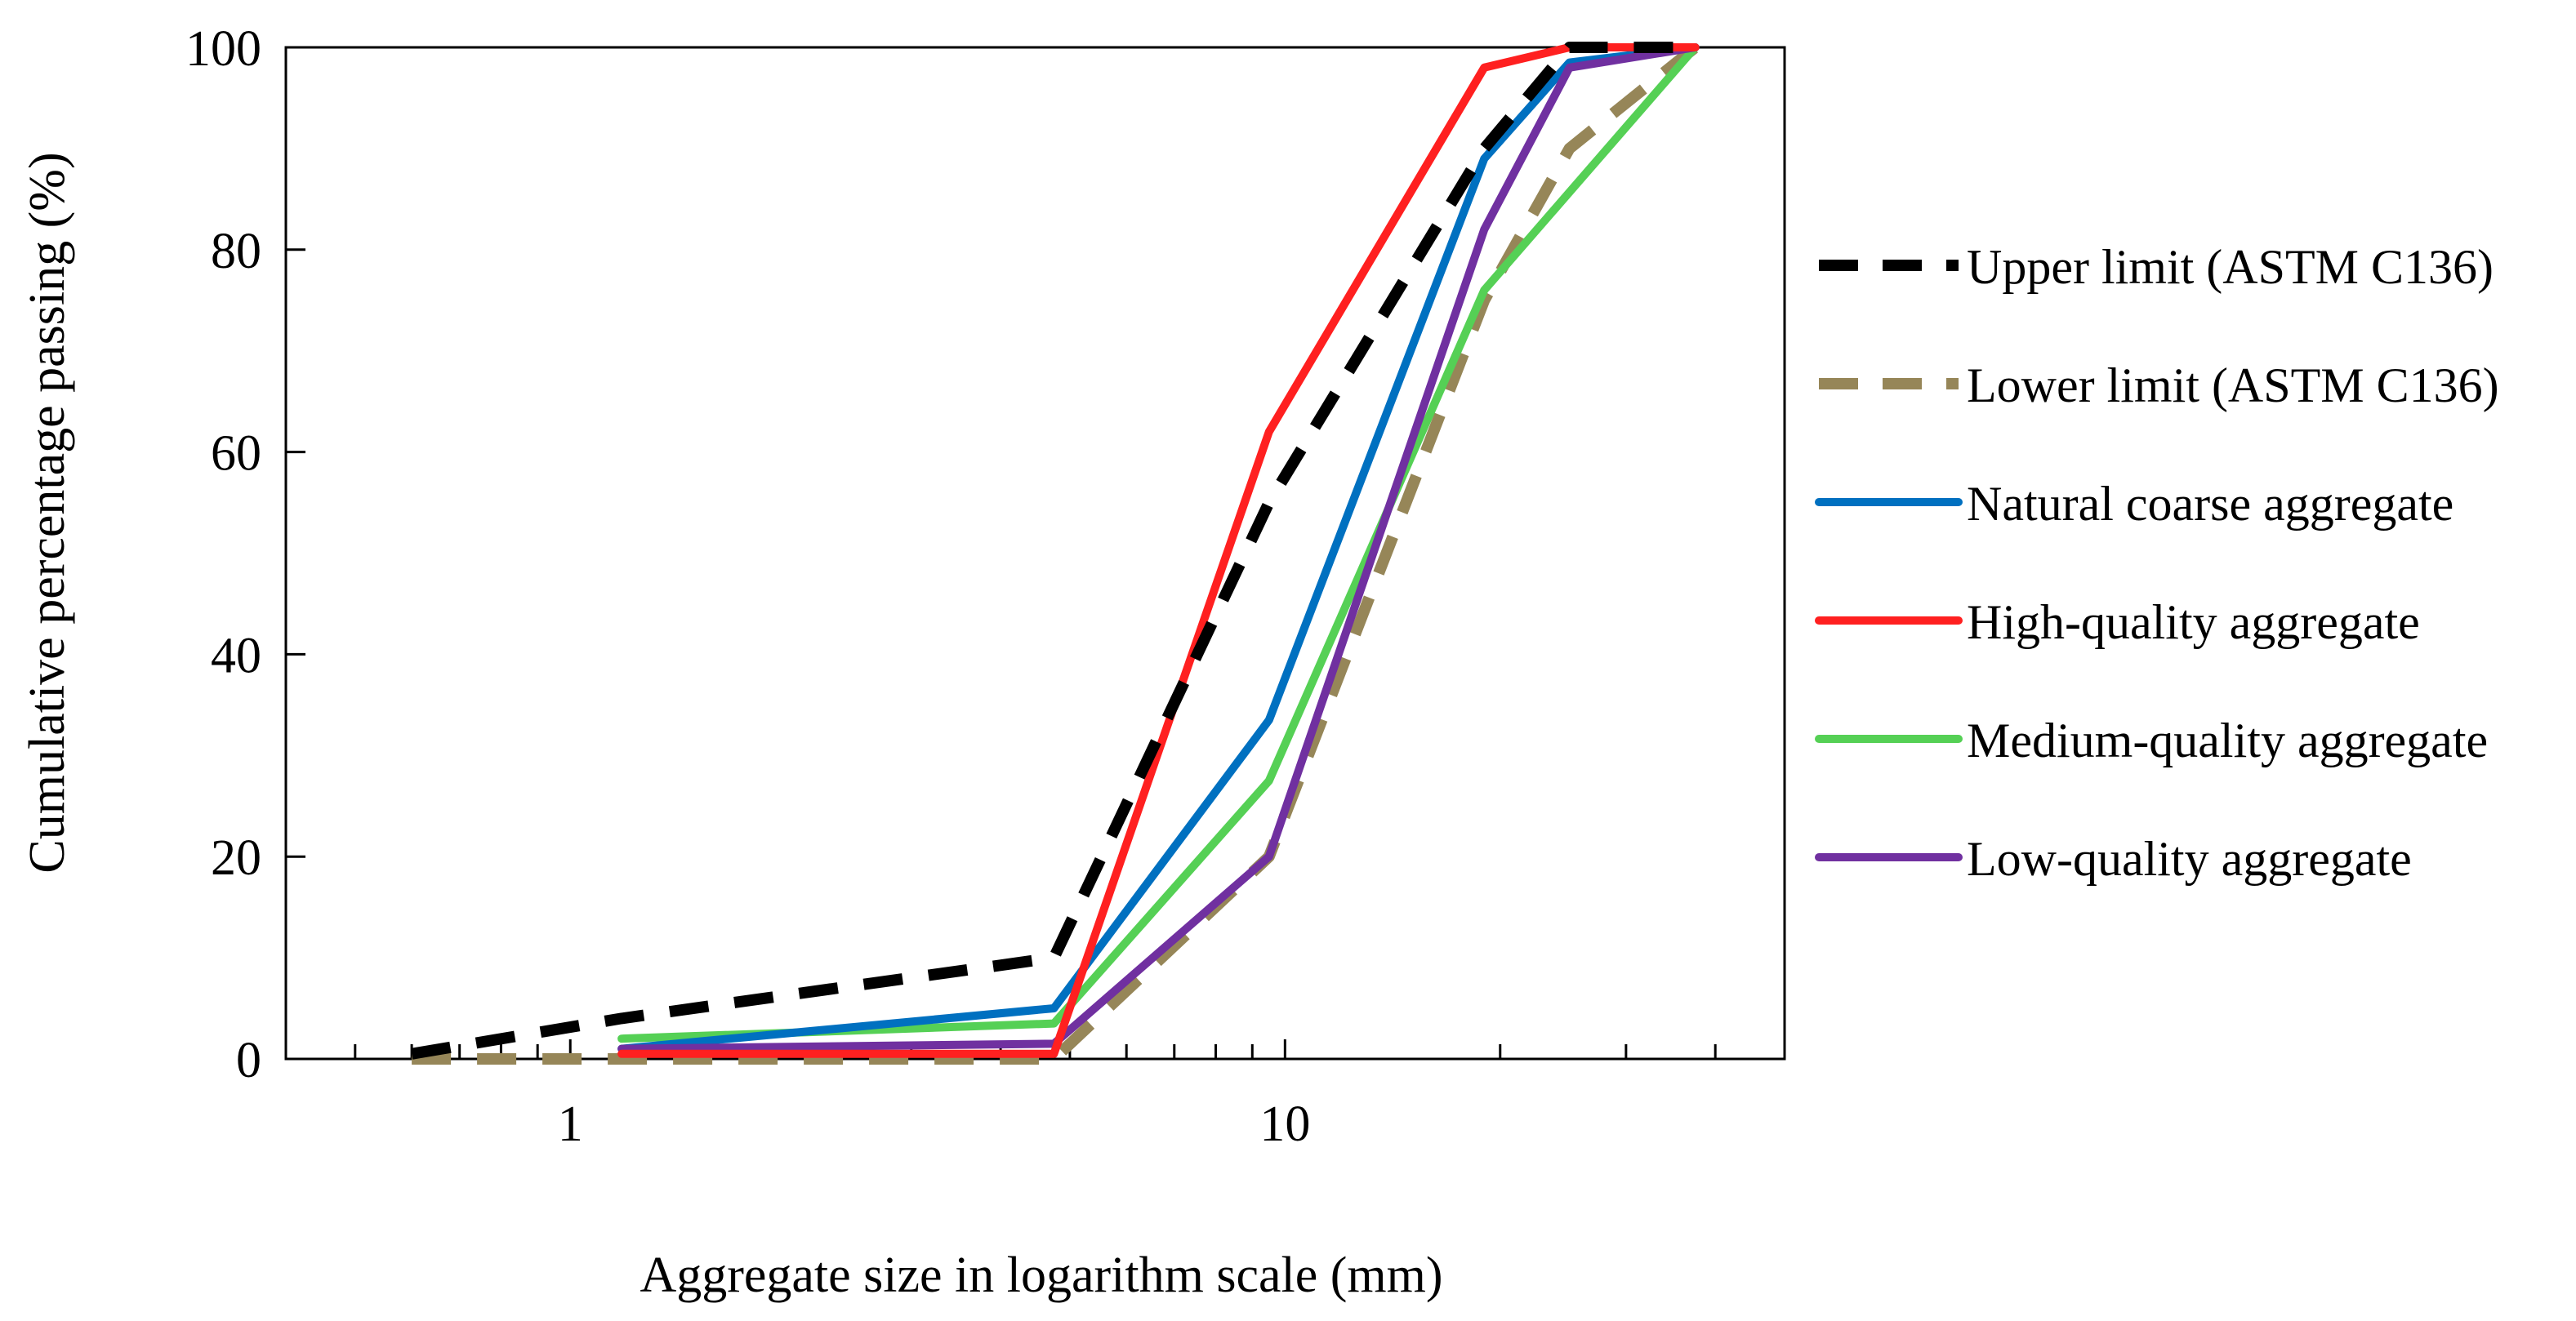  I want to click on x-tick-label: 1, so click(570, 1124).